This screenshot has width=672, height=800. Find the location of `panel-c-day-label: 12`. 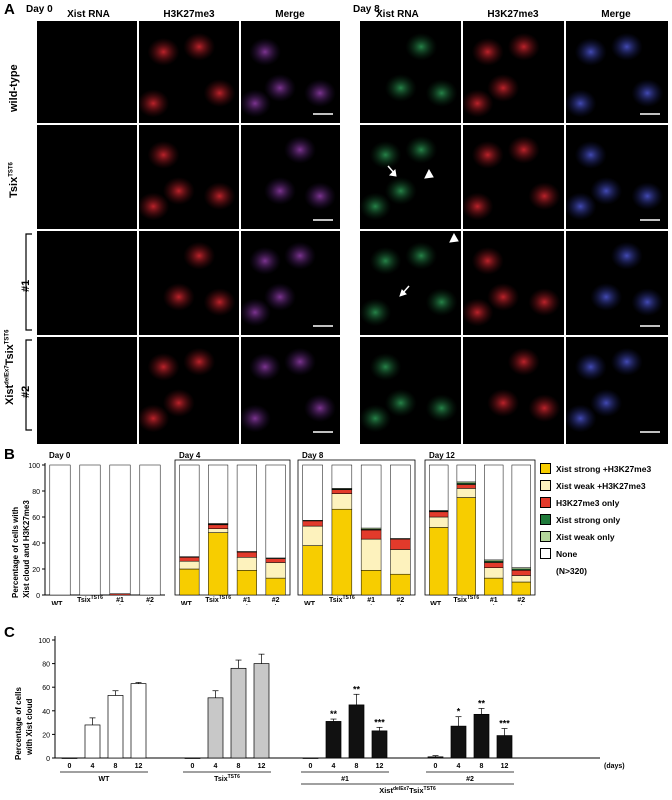

panel-c-day-label: 12 is located at coordinates (505, 766).